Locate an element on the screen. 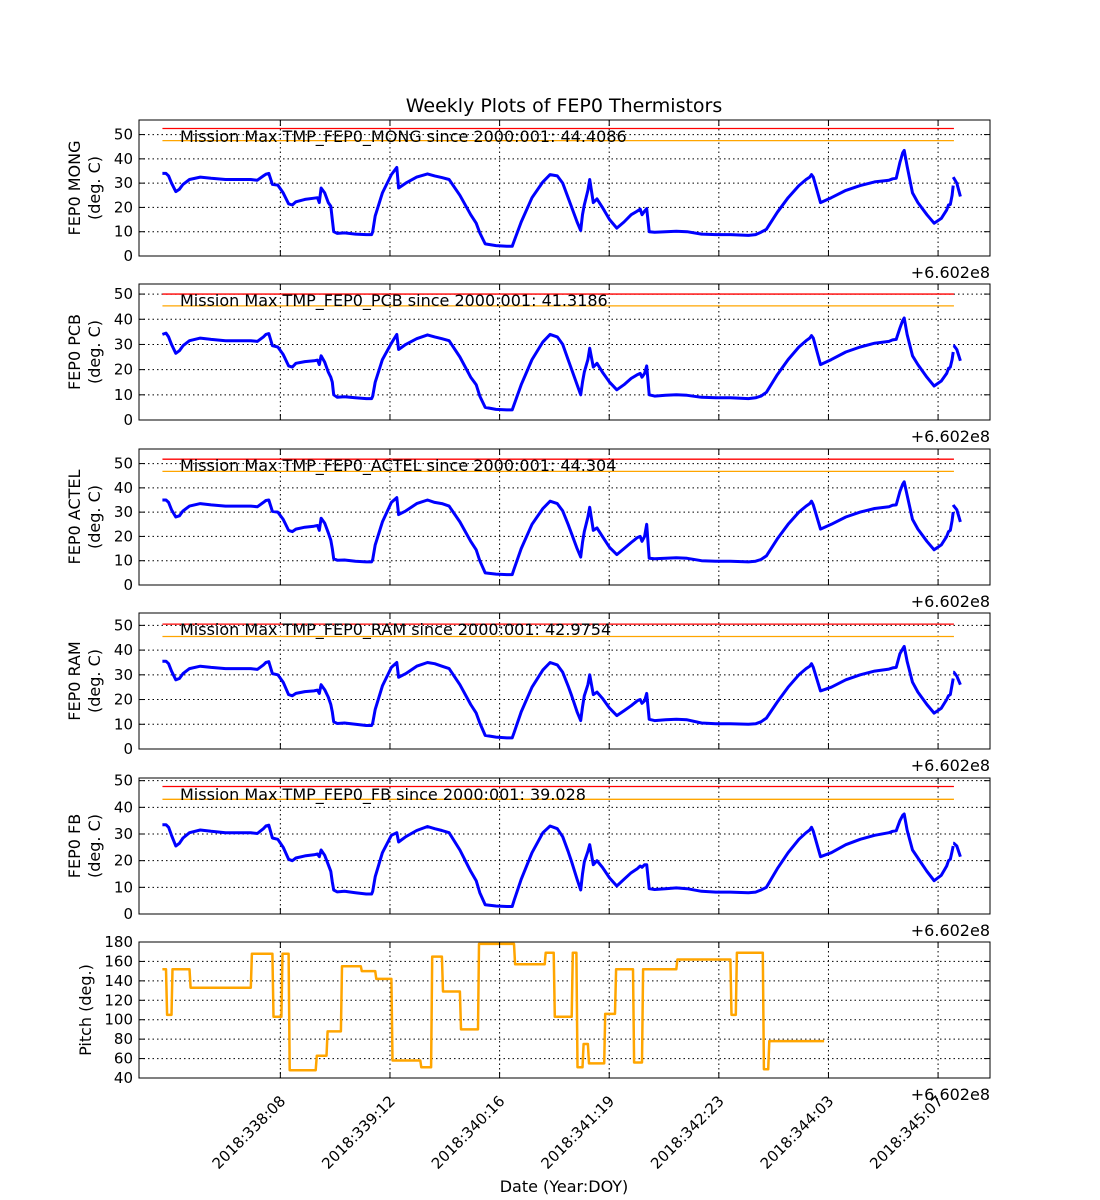 Image resolution: width=1100 pixels, height=1200 pixels. y-tick-label: 80 is located at coordinates (123, 1039).